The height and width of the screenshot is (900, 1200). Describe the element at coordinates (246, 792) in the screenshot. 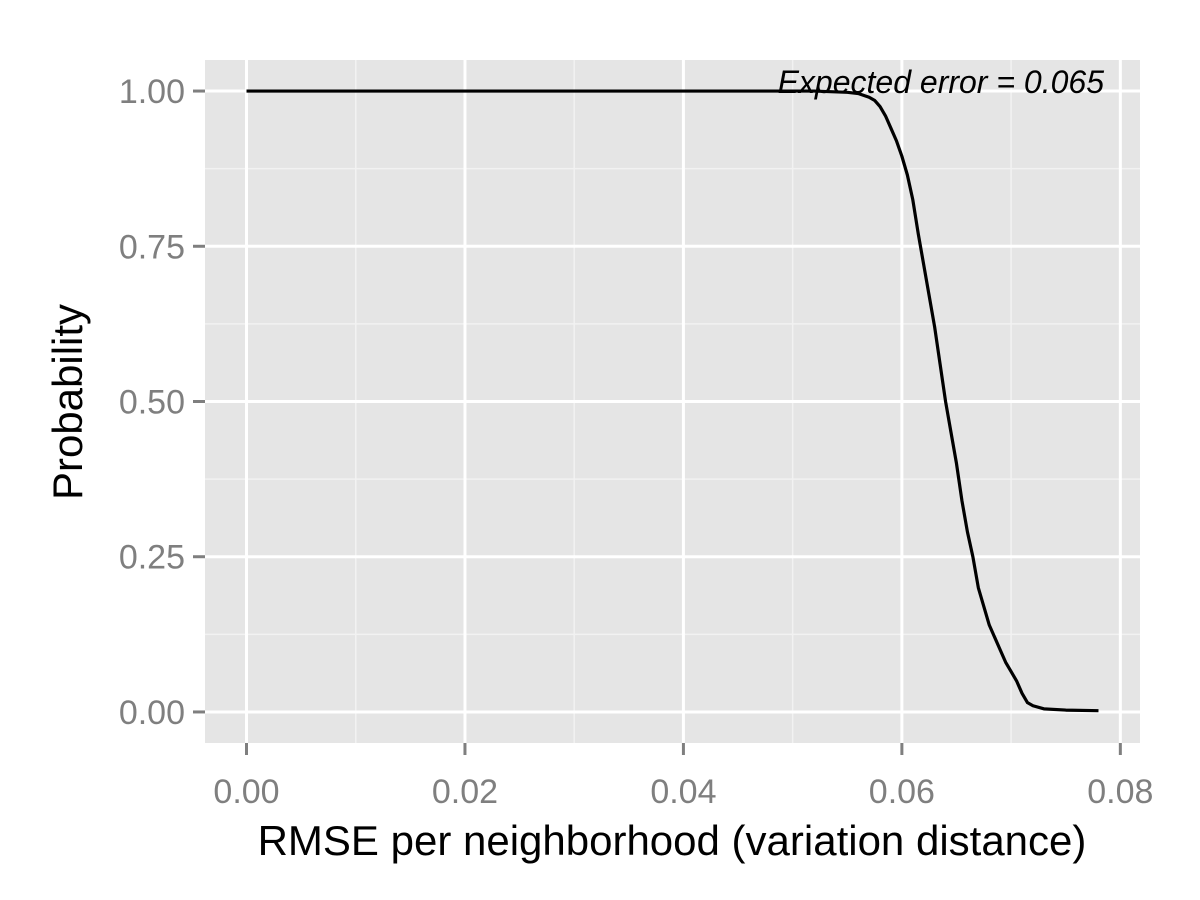

I see `x-tick-label: 0.00` at that location.